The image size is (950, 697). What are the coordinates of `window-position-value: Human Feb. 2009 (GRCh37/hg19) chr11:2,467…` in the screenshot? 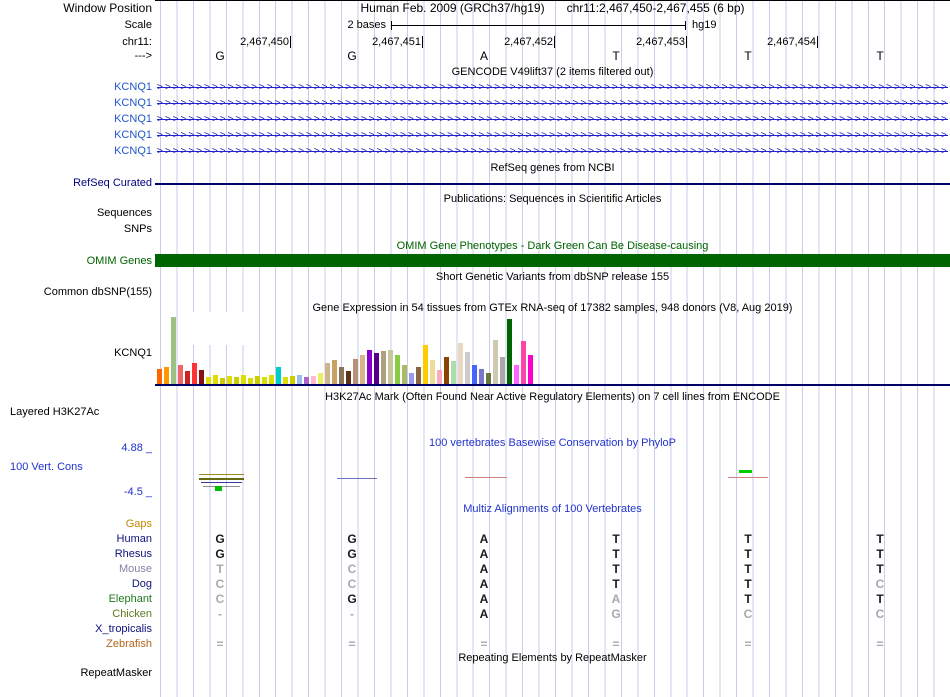 It's located at (552, 8).